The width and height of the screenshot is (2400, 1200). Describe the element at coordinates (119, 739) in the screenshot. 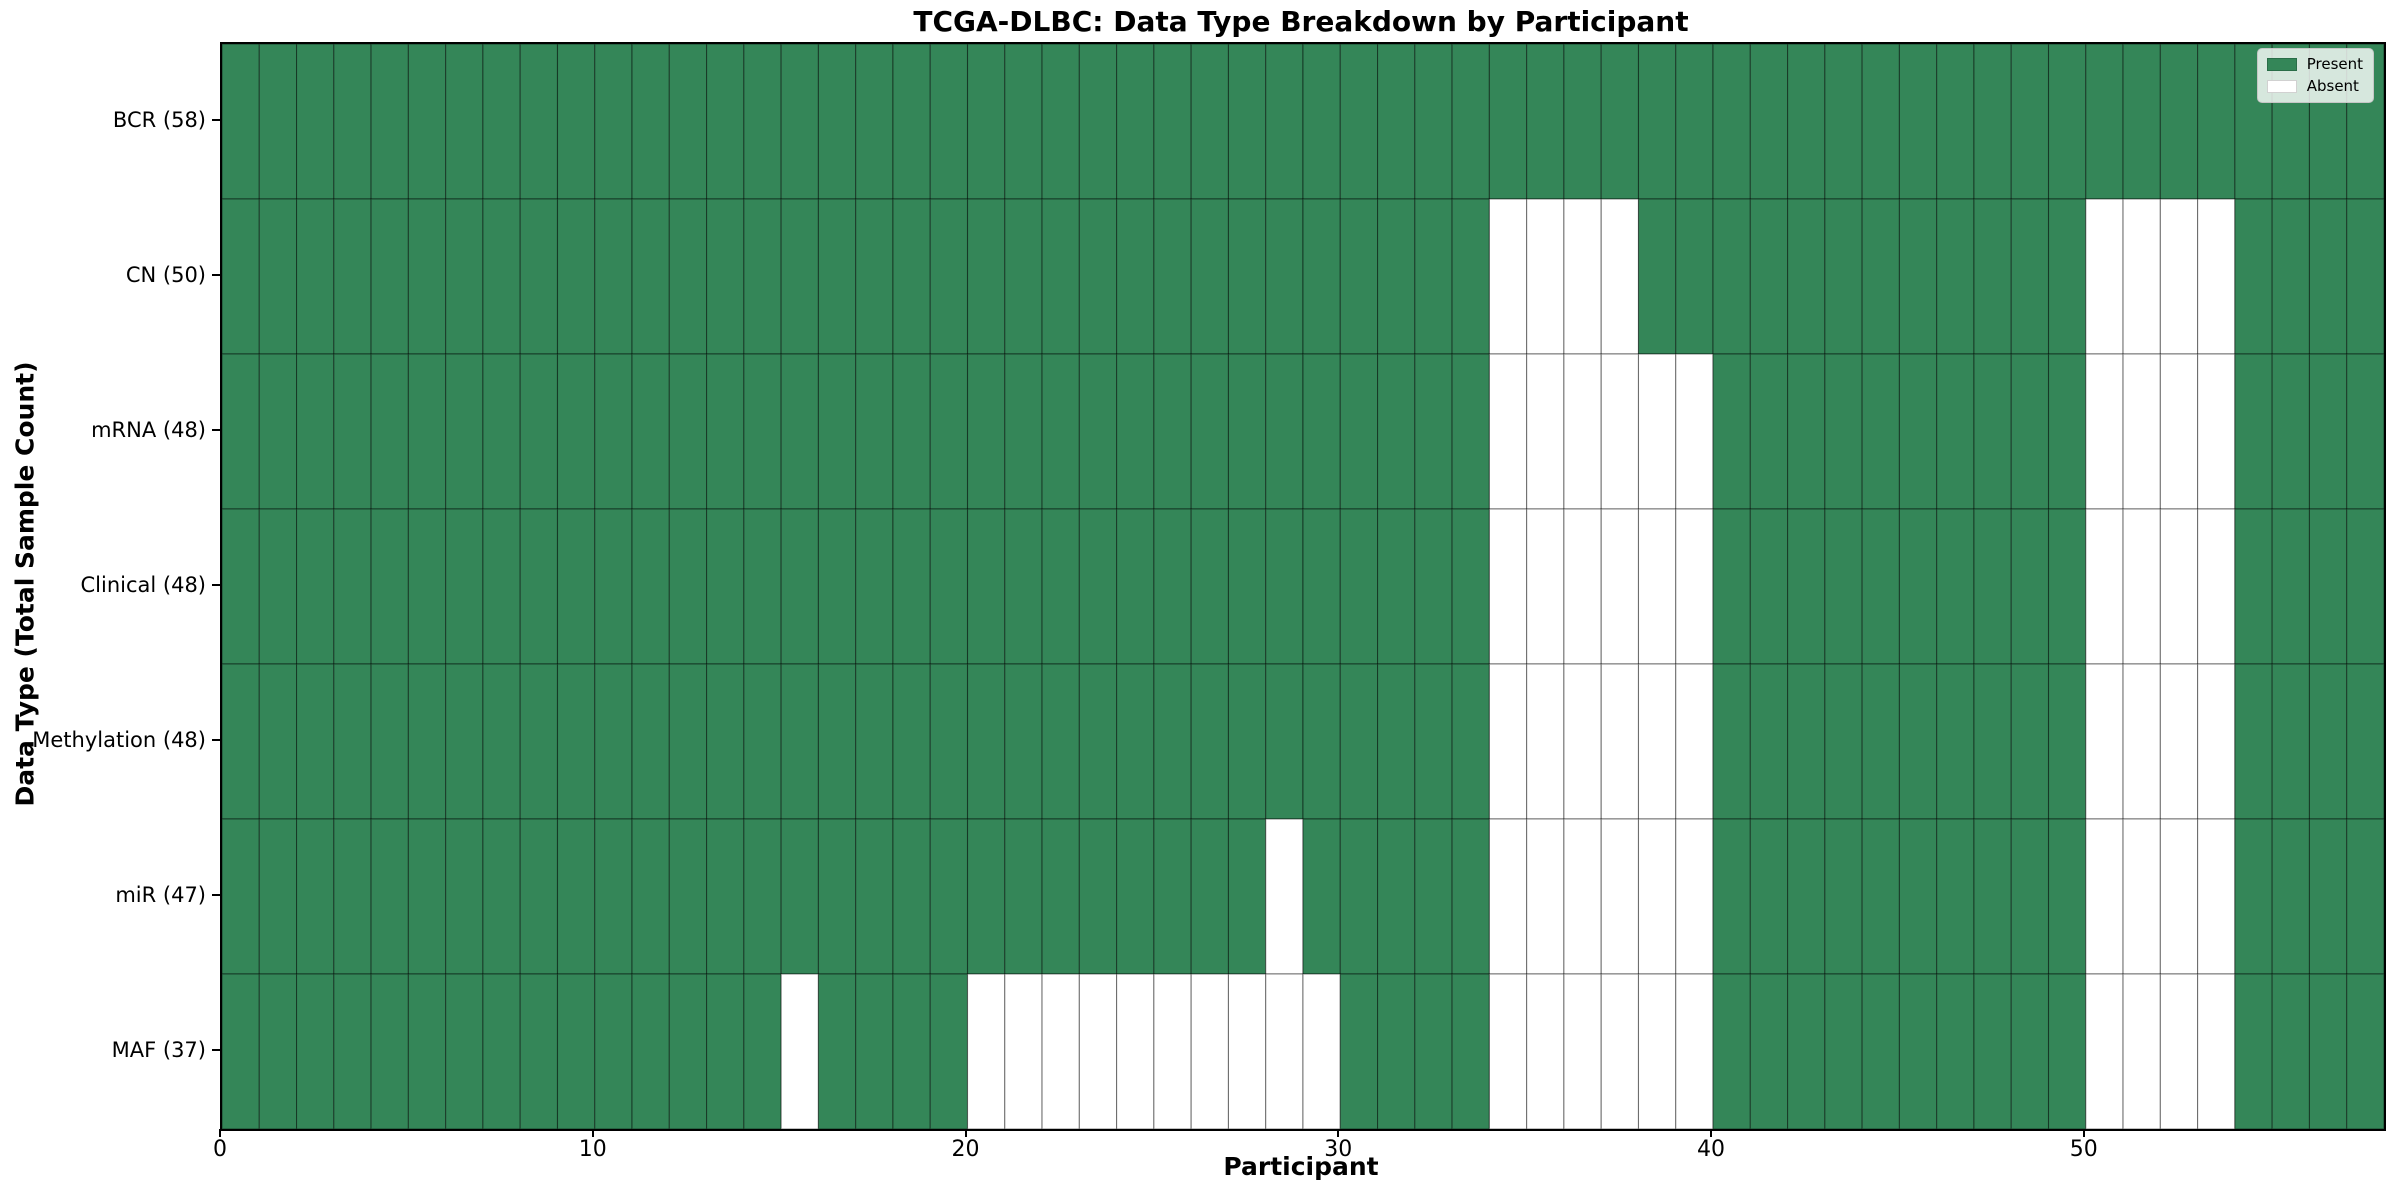

I see `y-tick-label-Methylation: Methylation (48)` at that location.